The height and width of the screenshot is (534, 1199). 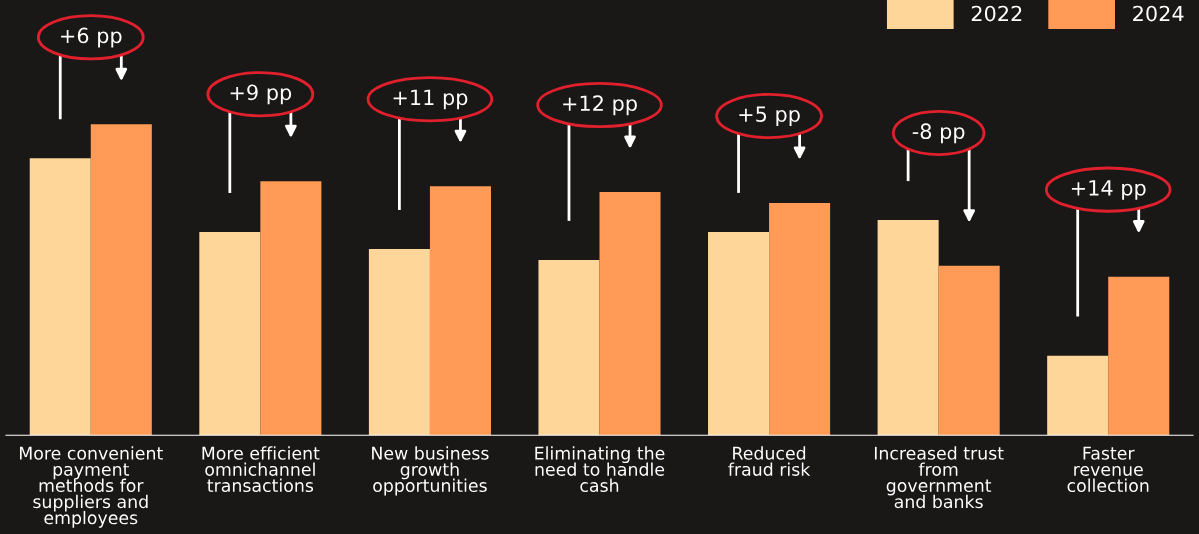 What do you see at coordinates (600, 469) in the screenshot?
I see `x-tick-label: Eliminating the need to handle cash` at bounding box center [600, 469].